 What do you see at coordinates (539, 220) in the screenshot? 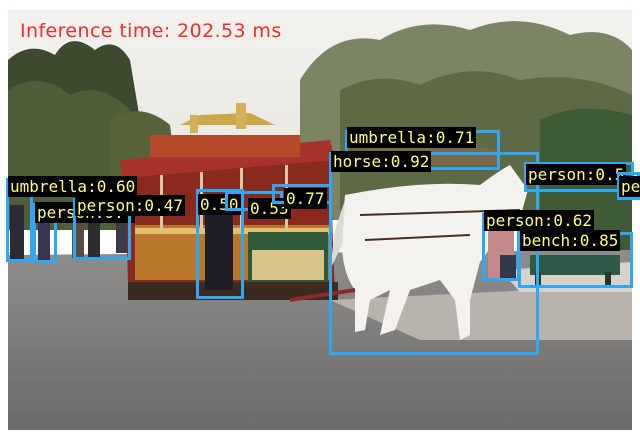
I see `det-person-right-label: person:0.62` at bounding box center [539, 220].